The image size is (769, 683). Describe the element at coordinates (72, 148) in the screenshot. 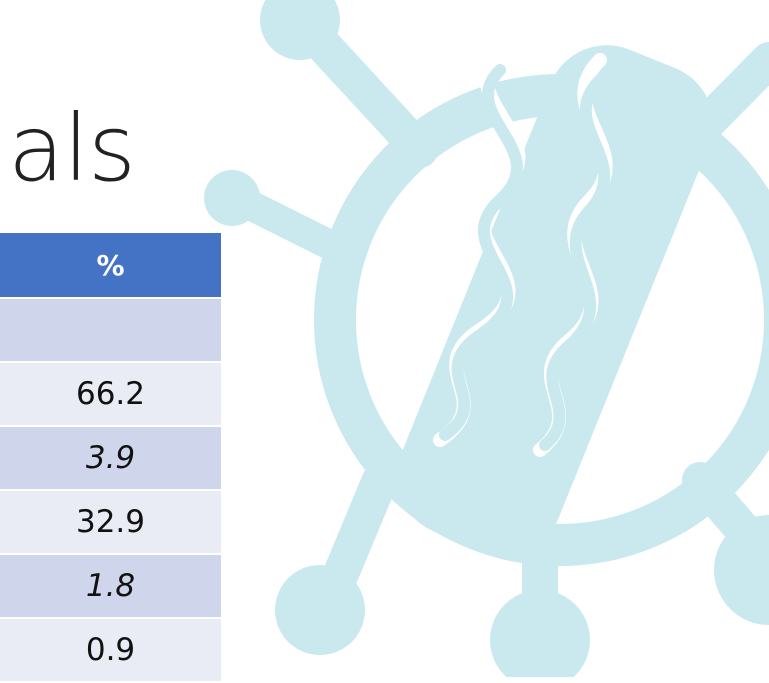

I see `slide-title: als` at that location.